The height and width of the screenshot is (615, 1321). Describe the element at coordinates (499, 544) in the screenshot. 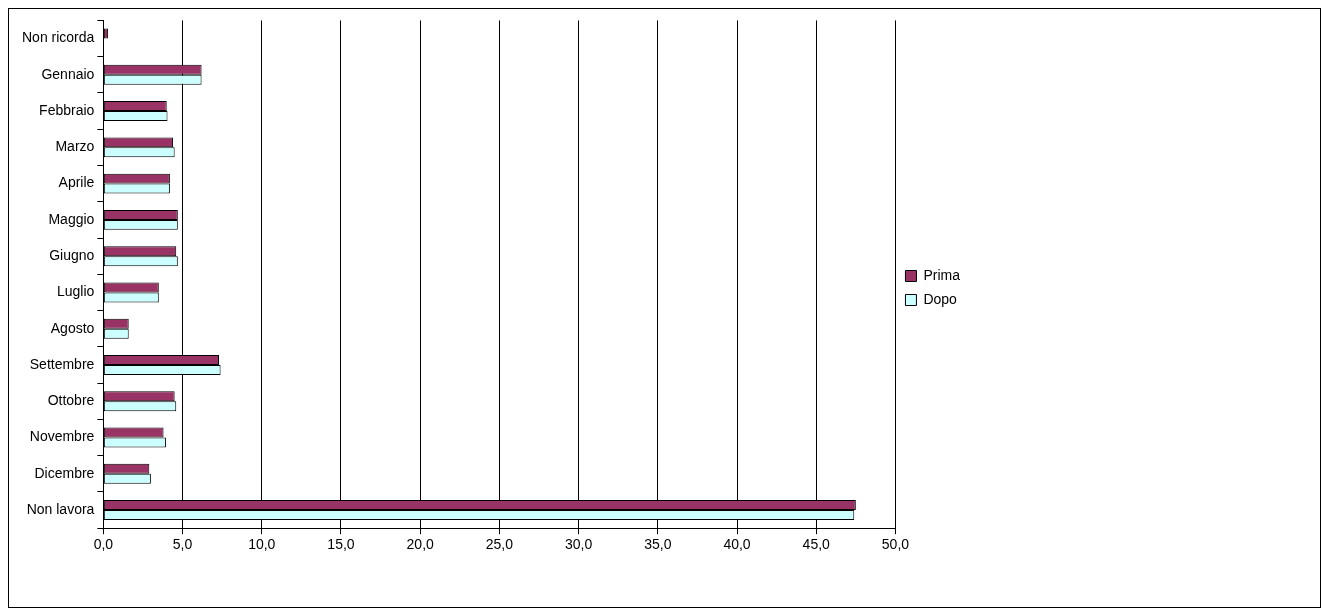

I see `x-tick-label: 25,0` at that location.